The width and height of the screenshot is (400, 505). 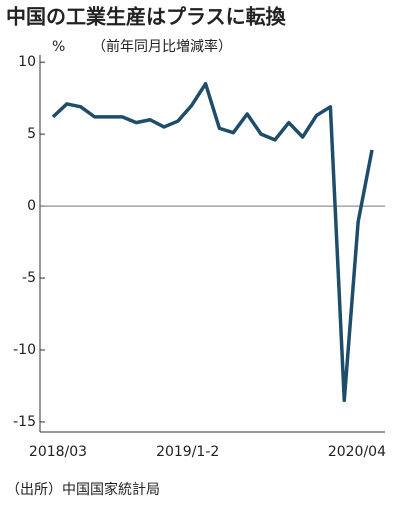 I want to click on x-tick-label: 2019/1-2, so click(x=187, y=452).